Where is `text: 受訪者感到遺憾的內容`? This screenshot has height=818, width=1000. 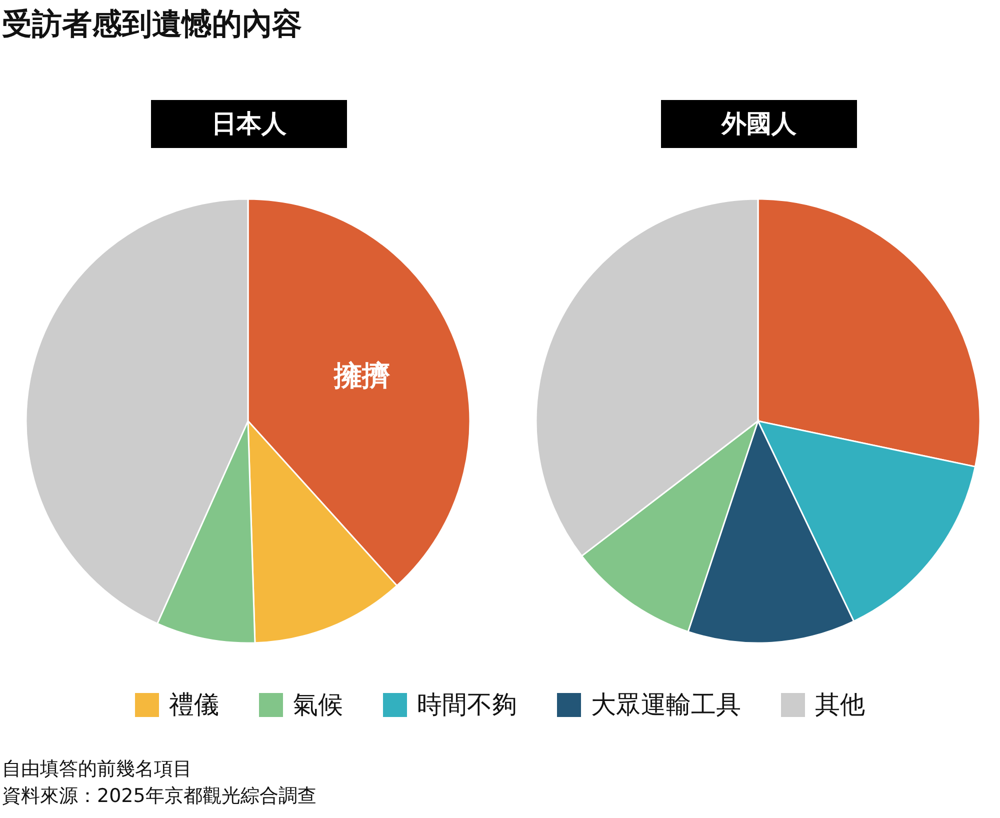 text: 受訪者感到遺憾的內容 is located at coordinates (152, 25).